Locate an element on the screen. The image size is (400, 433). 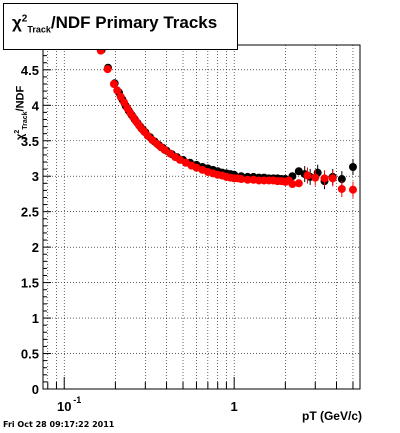
y-tick-label: 1 is located at coordinates (35, 318).